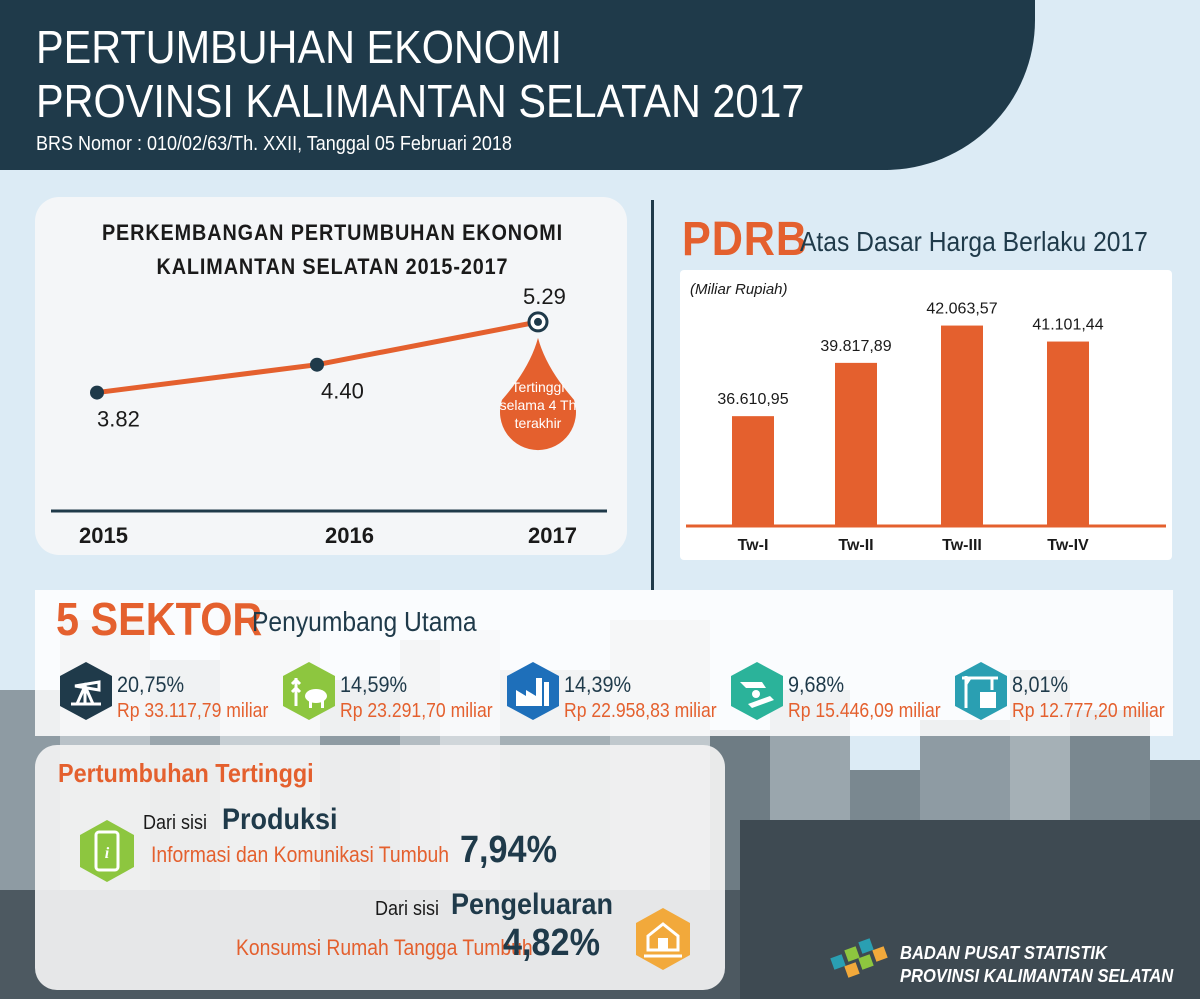 The height and width of the screenshot is (999, 1200). I want to click on agriculture-icon, so click(309, 691).